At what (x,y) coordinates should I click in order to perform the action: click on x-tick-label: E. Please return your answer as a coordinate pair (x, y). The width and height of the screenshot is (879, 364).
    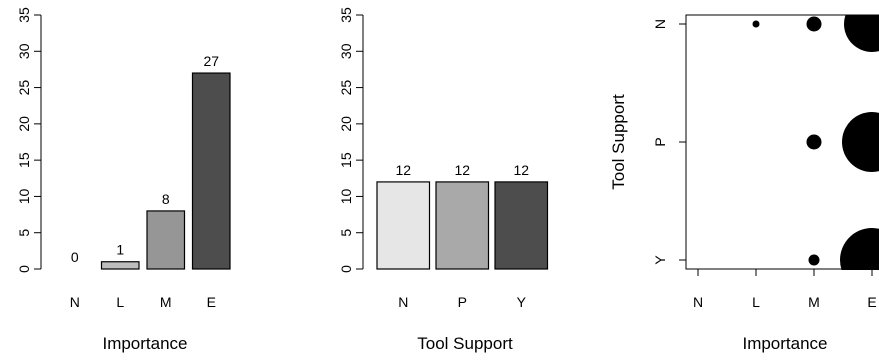
    Looking at the image, I should click on (871, 302).